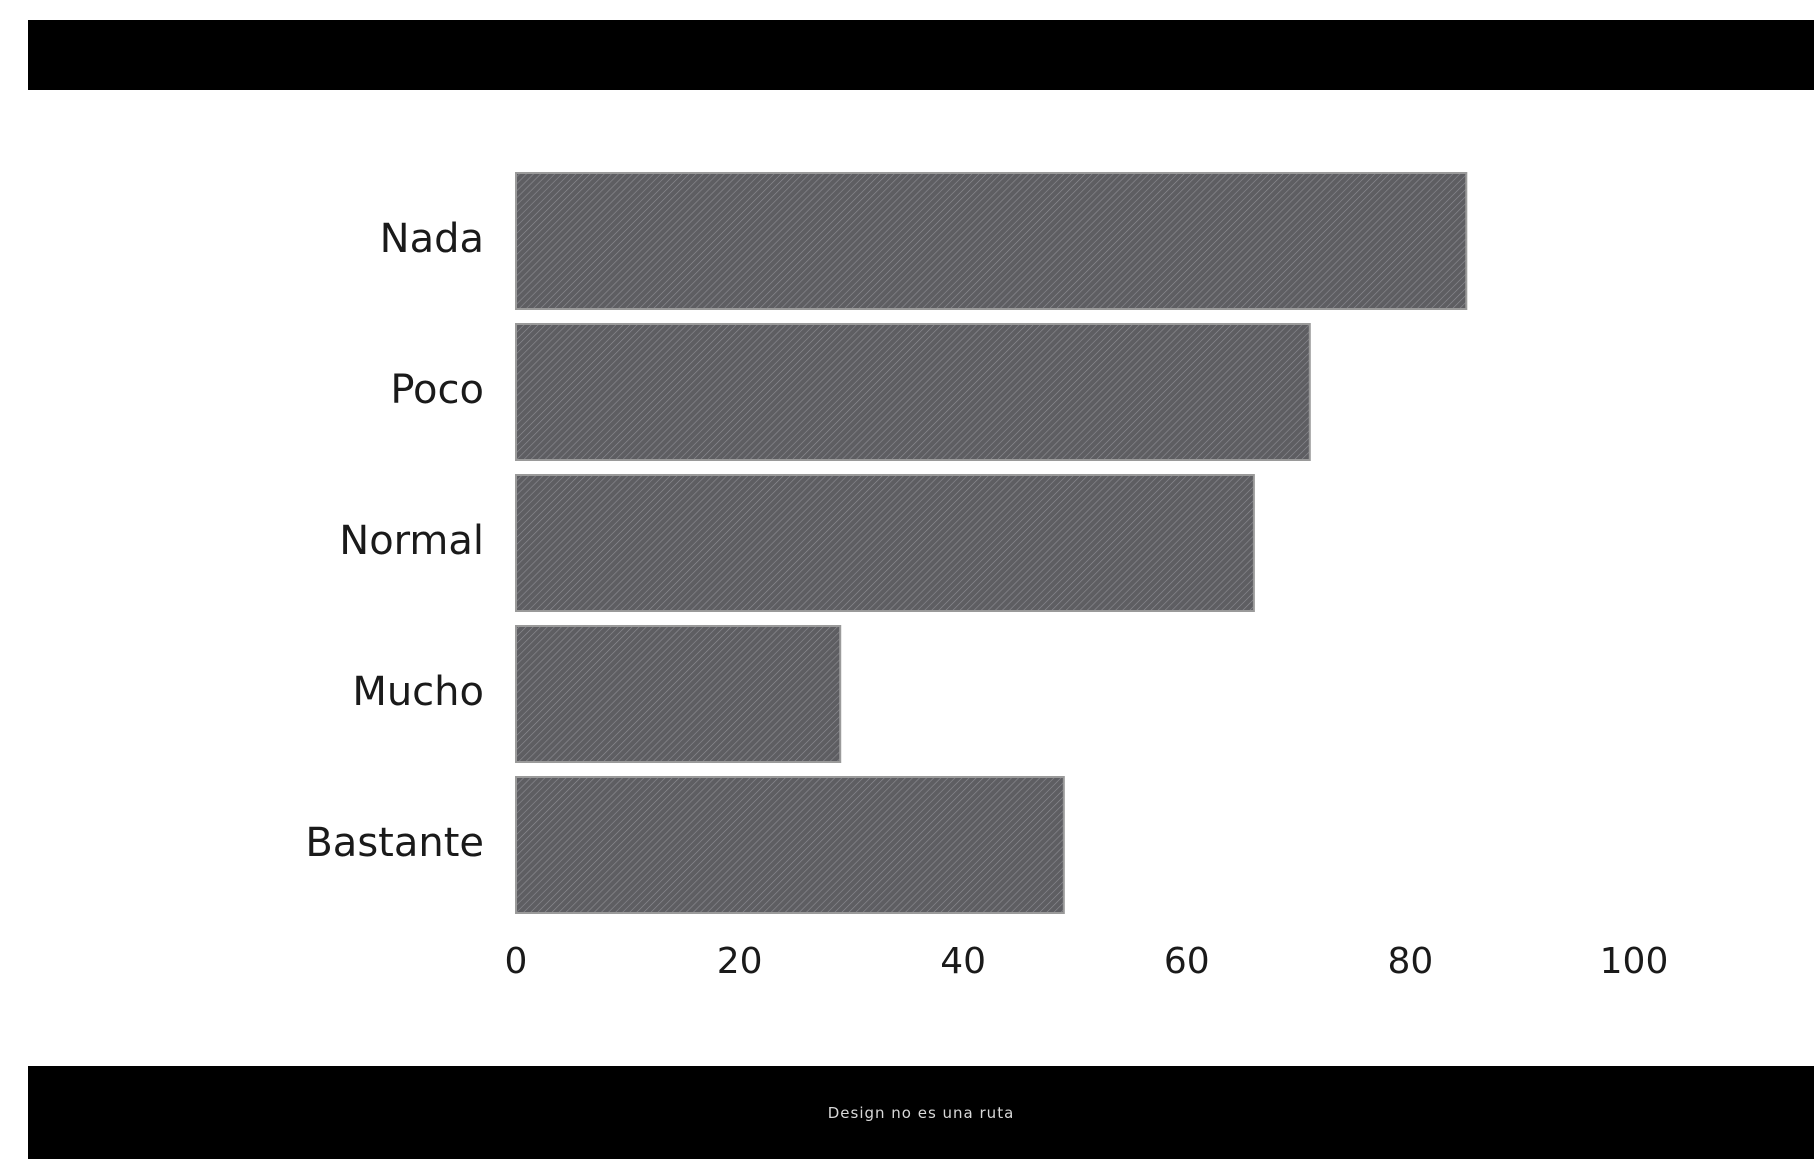  I want to click on category-label-nada: Nada, so click(432, 239).